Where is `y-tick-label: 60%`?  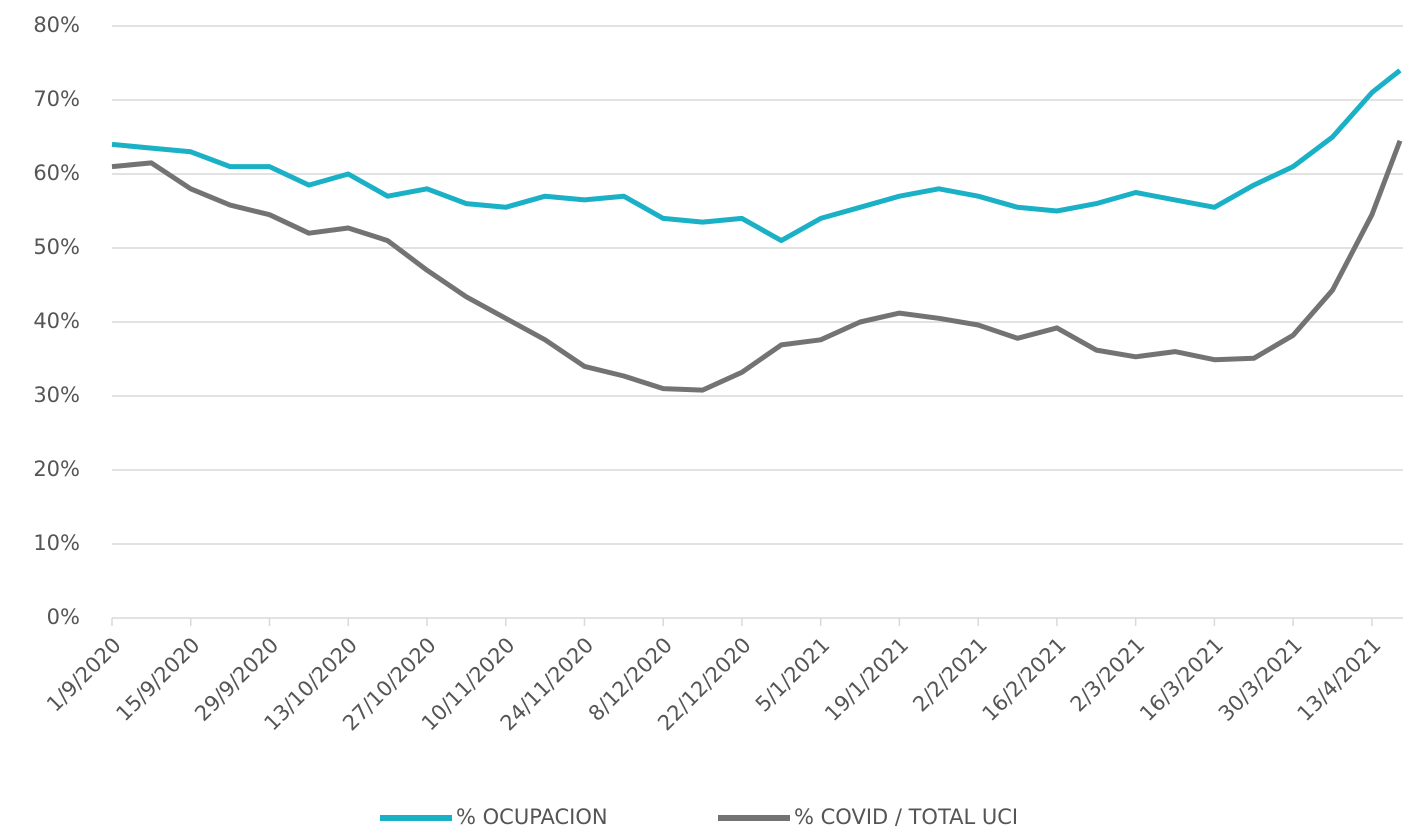
y-tick-label: 60% is located at coordinates (56, 173).